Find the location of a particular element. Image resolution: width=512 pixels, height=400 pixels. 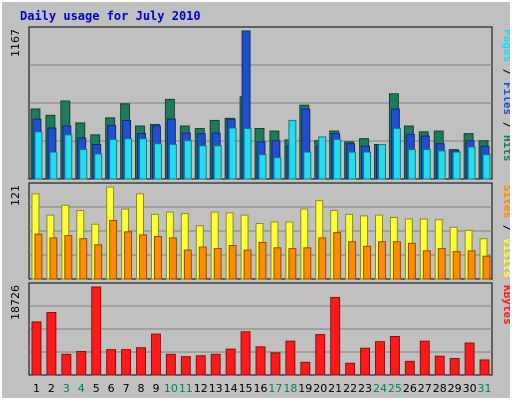

x-tick-label-12: 12 is located at coordinates (201, 388).